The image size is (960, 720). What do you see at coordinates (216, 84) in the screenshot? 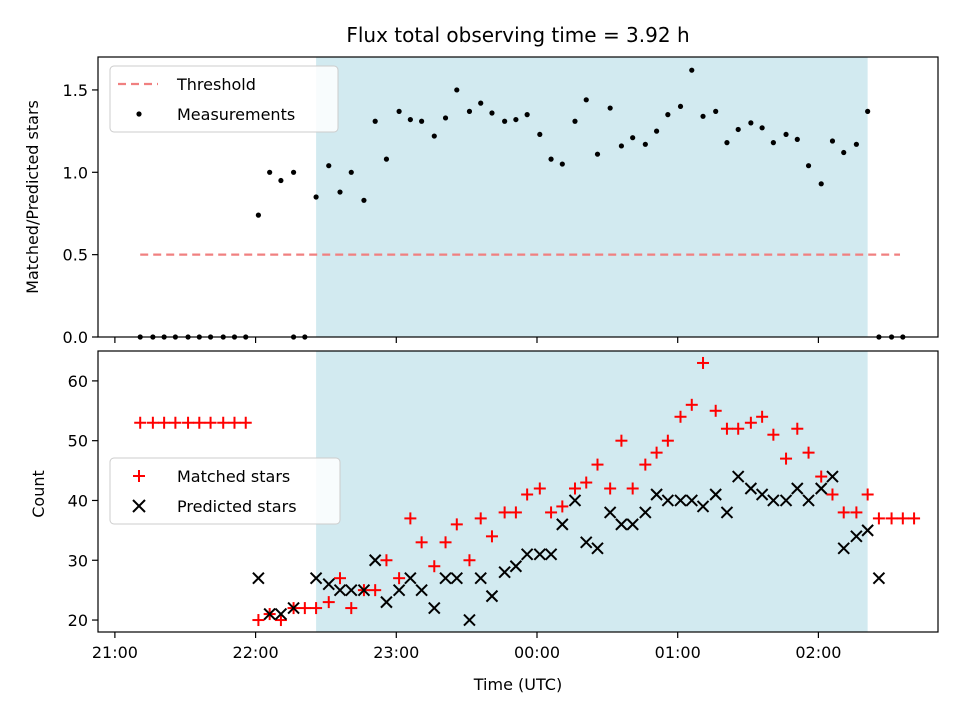
I see `legend-threshold-label: Threshold` at bounding box center [216, 84].